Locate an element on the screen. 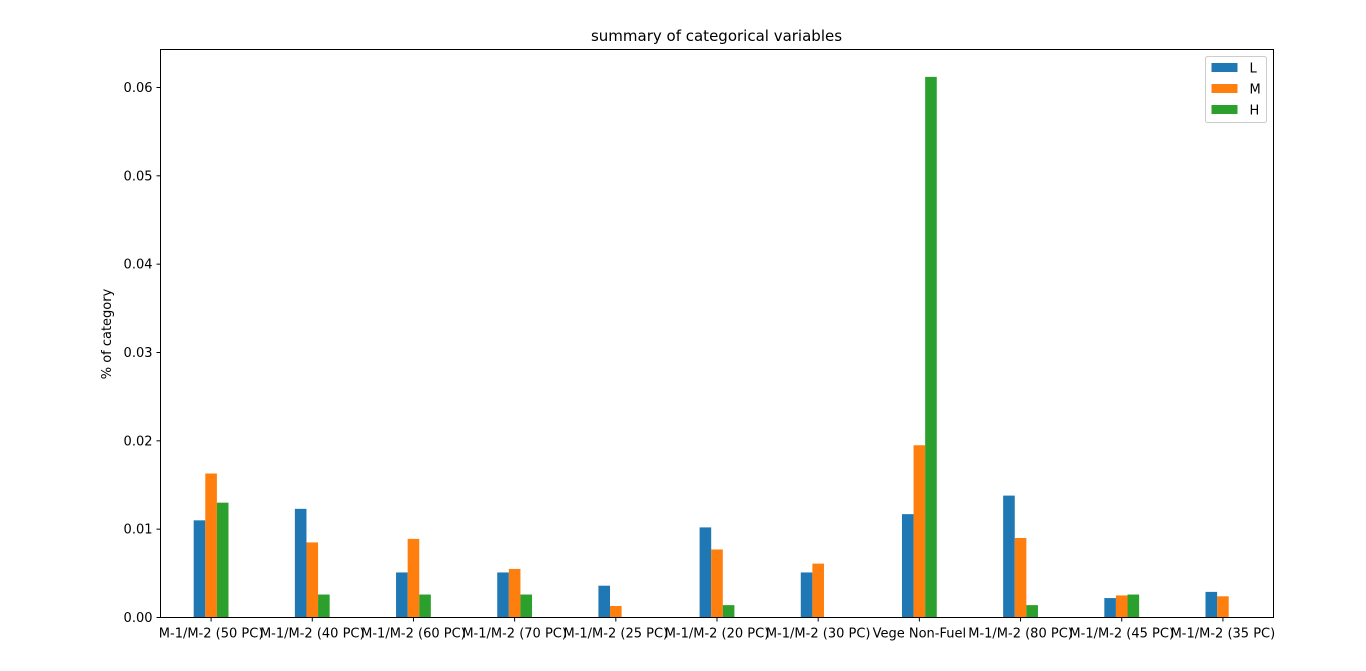 This screenshot has width=1366, height=671. x-tick-label: M-1/M-2 (35 PC) is located at coordinates (1223, 634).